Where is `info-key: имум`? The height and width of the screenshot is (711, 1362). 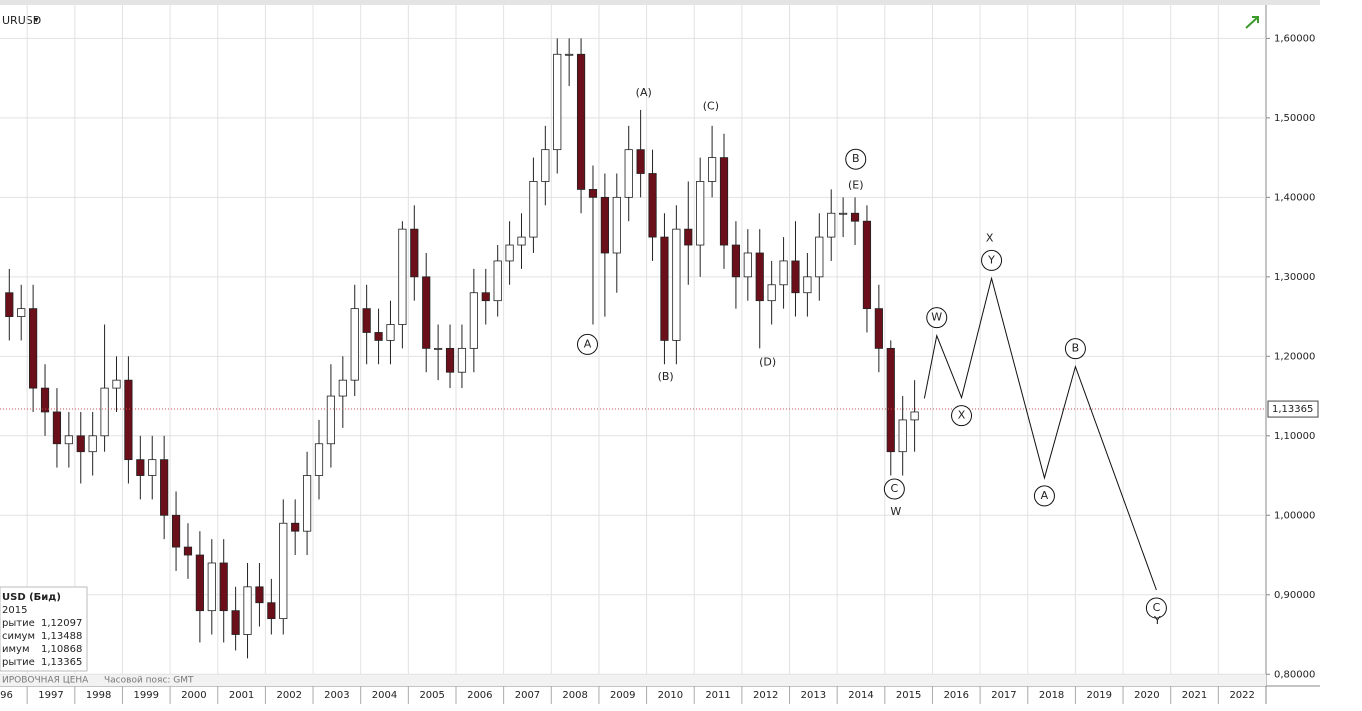
info-key: имум is located at coordinates (16, 649).